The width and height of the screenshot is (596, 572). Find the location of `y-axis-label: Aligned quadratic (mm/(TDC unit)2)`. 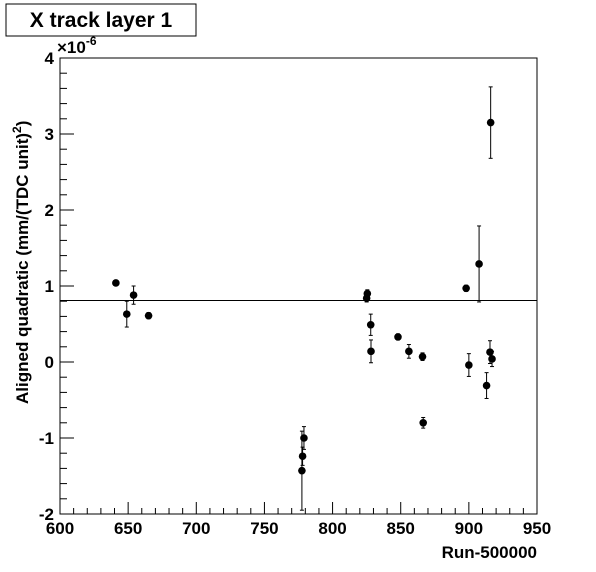

y-axis-label: Aligned quadratic (mm/(TDC unit)2) is located at coordinates (21, 262).